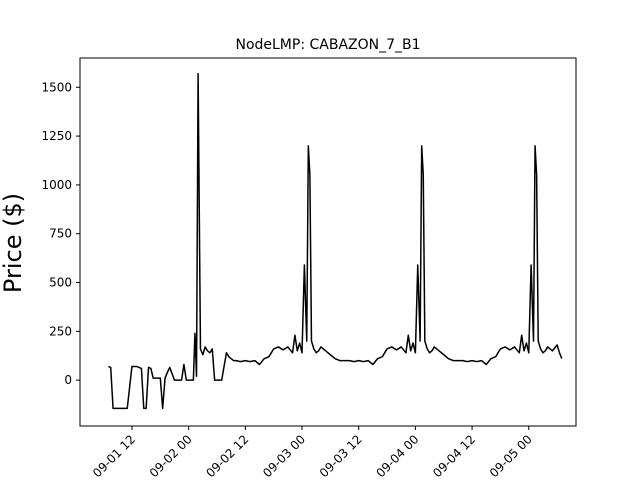 The image size is (640, 480). I want to click on y-tick-label: 1000, so click(56, 185).